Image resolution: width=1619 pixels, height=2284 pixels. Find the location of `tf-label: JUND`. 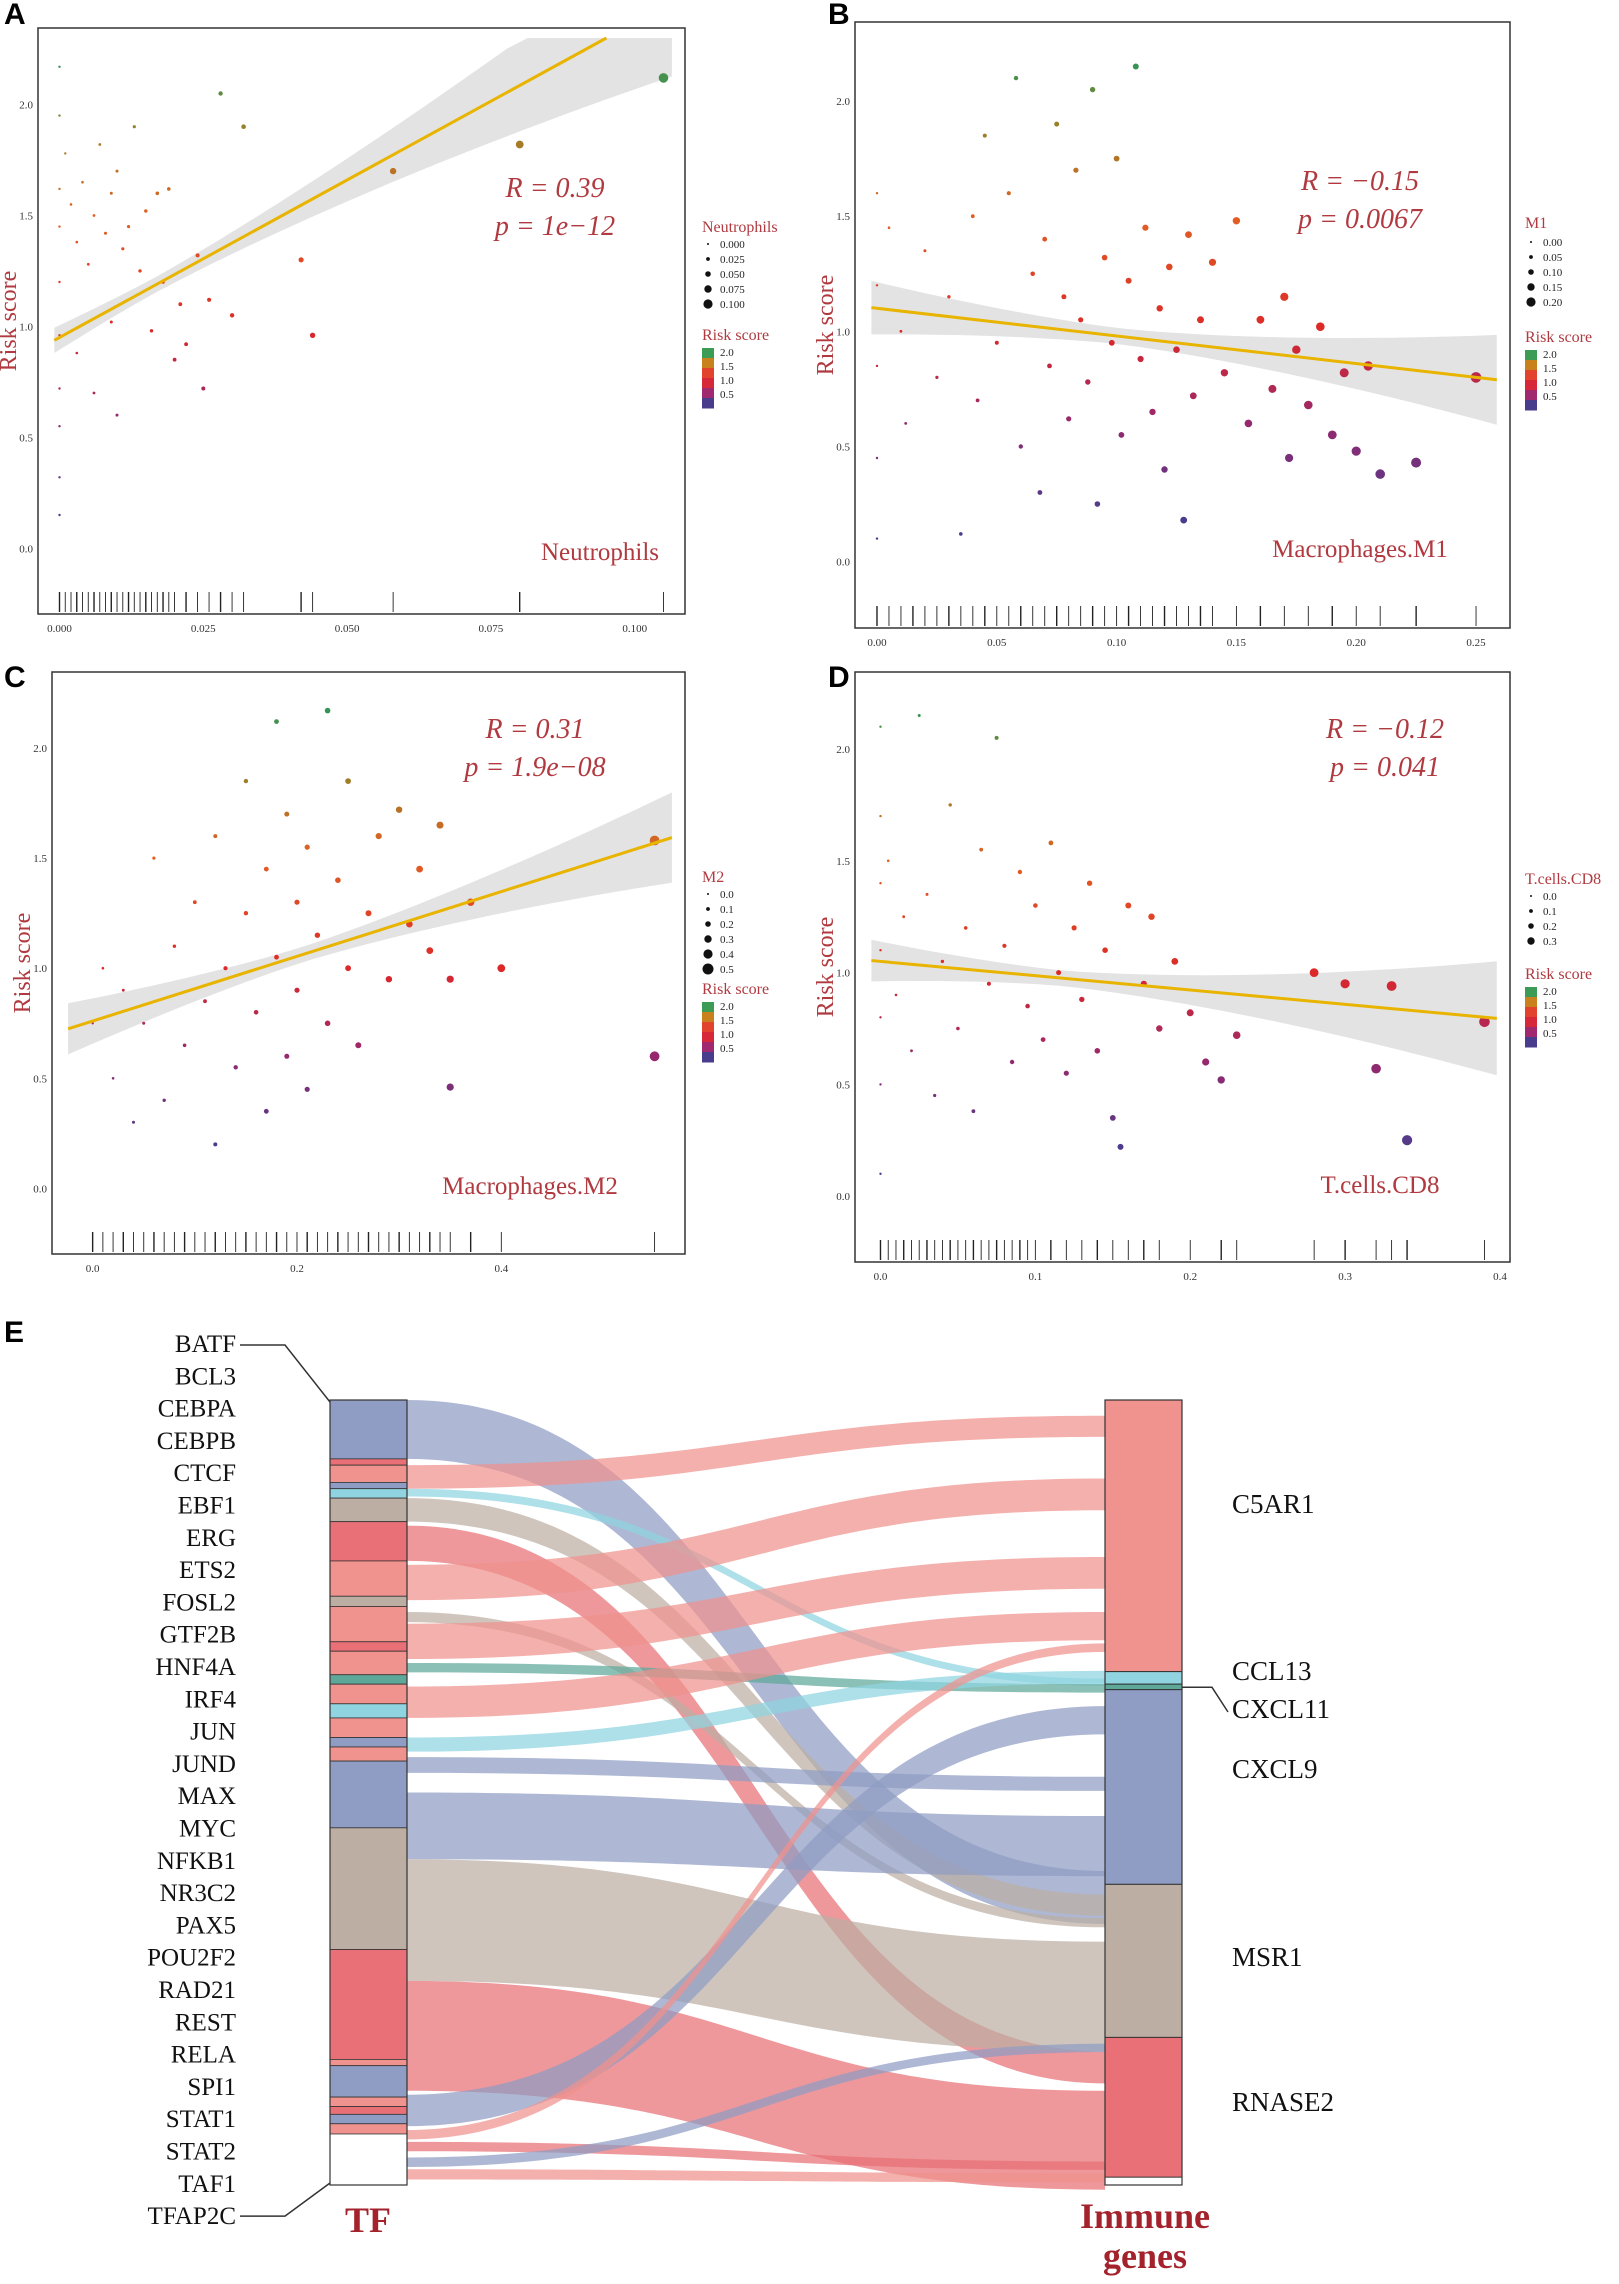

tf-label: JUND is located at coordinates (204, 1764).